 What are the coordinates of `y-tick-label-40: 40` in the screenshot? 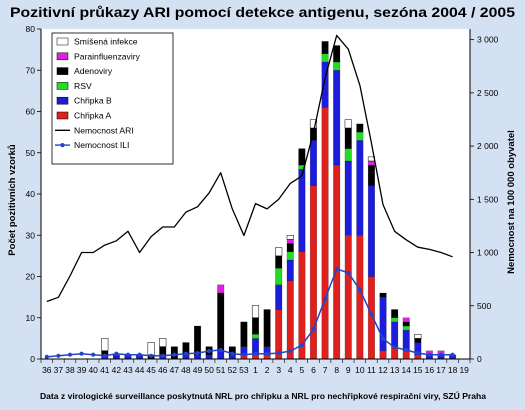 It's located at (31, 194).